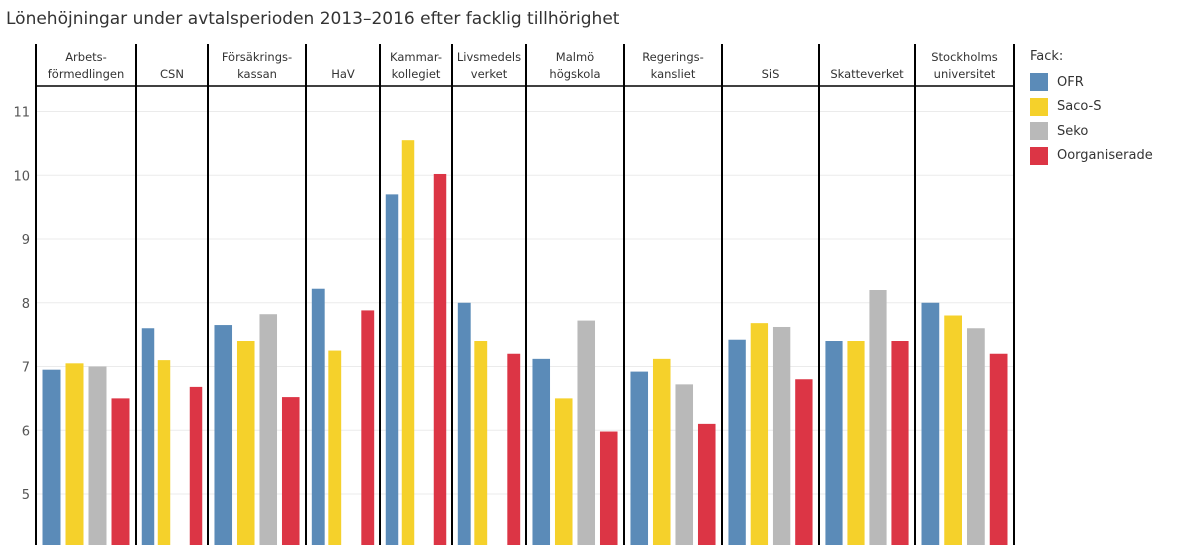  Describe the element at coordinates (196, 465) in the screenshot. I see `bar-csn-oorganiserade` at that location.